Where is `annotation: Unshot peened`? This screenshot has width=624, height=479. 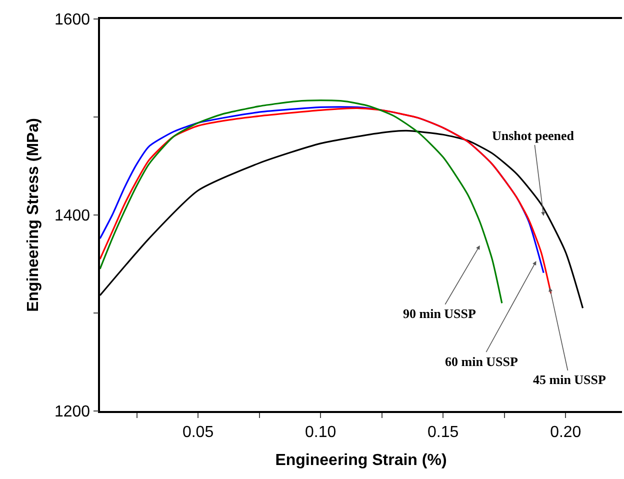
annotation: Unshot peened is located at coordinates (533, 135).